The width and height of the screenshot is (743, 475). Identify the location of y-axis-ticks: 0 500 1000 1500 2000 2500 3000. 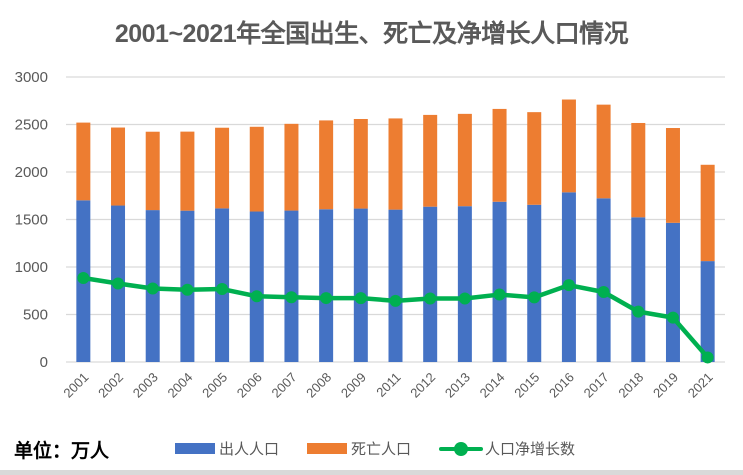
(31, 220).